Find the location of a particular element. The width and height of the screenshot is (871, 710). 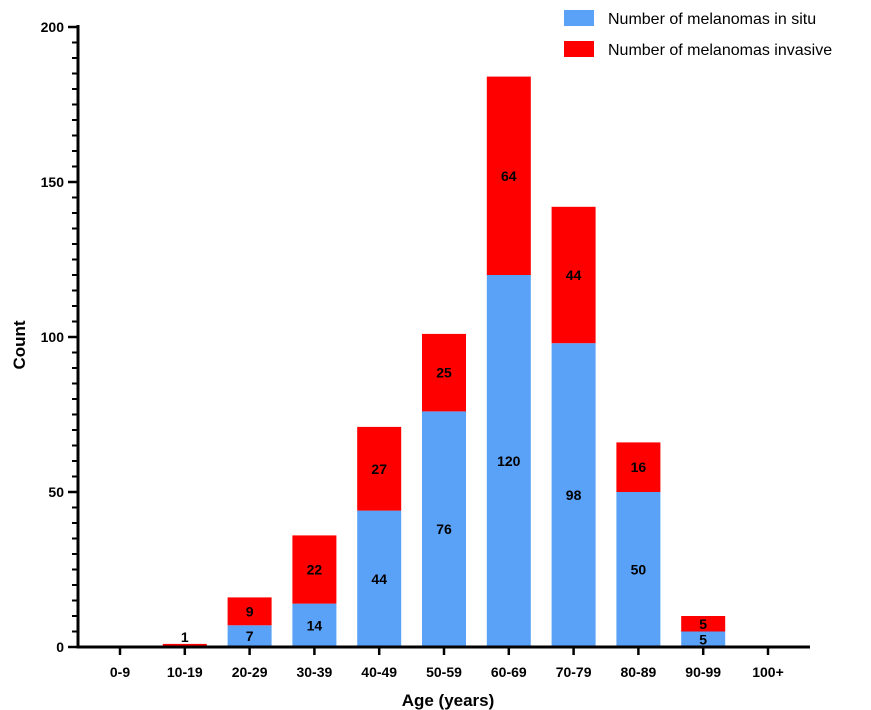

bar-value-label-invasive: 16 is located at coordinates (639, 467).